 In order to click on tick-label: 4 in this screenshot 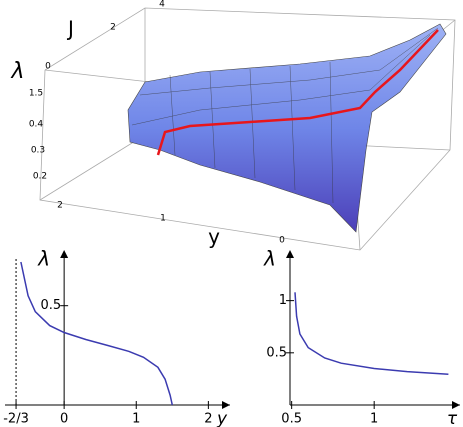, I will do `click(162, 5)`.